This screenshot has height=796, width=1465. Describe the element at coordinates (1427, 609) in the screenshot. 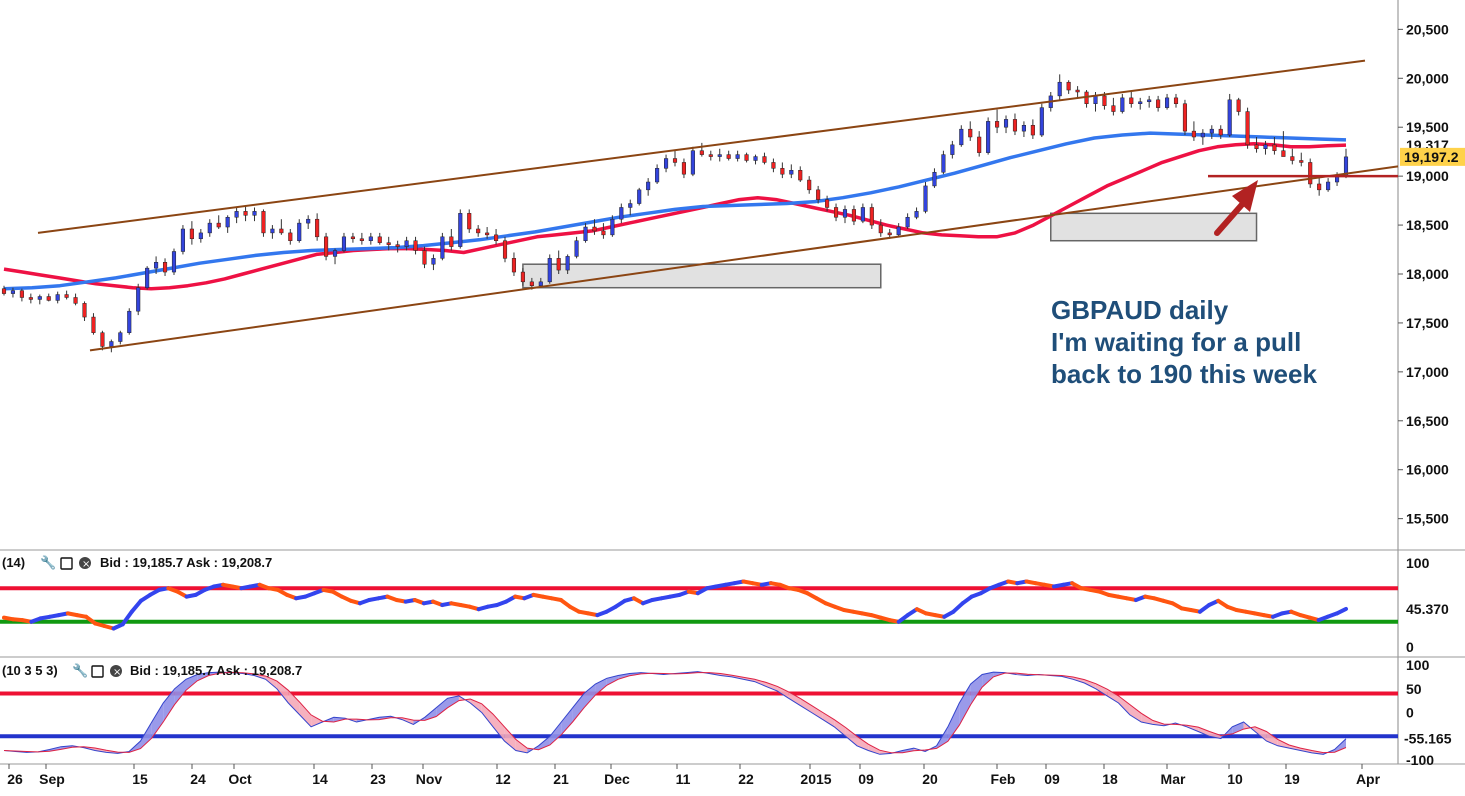

I see `rsi-last-label: 45.370` at that location.